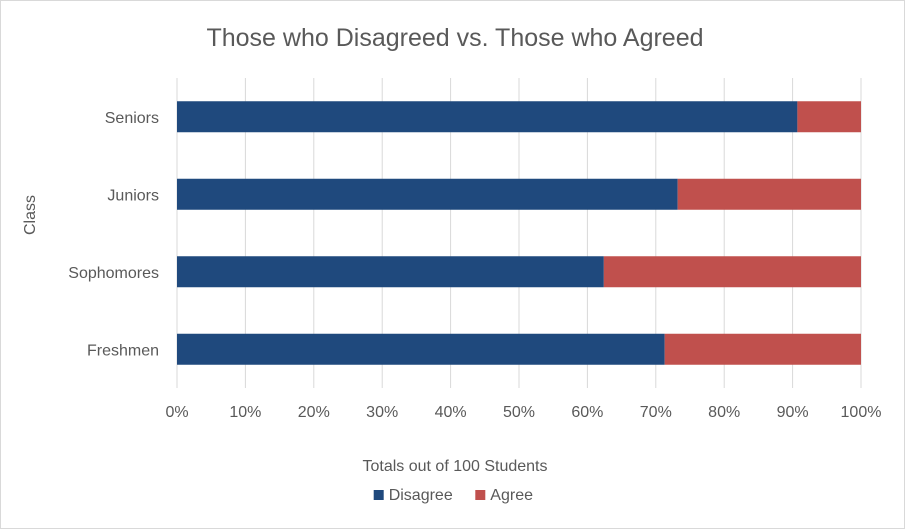  What do you see at coordinates (245, 412) in the screenshot?
I see `x-tick-label: 10%` at bounding box center [245, 412].